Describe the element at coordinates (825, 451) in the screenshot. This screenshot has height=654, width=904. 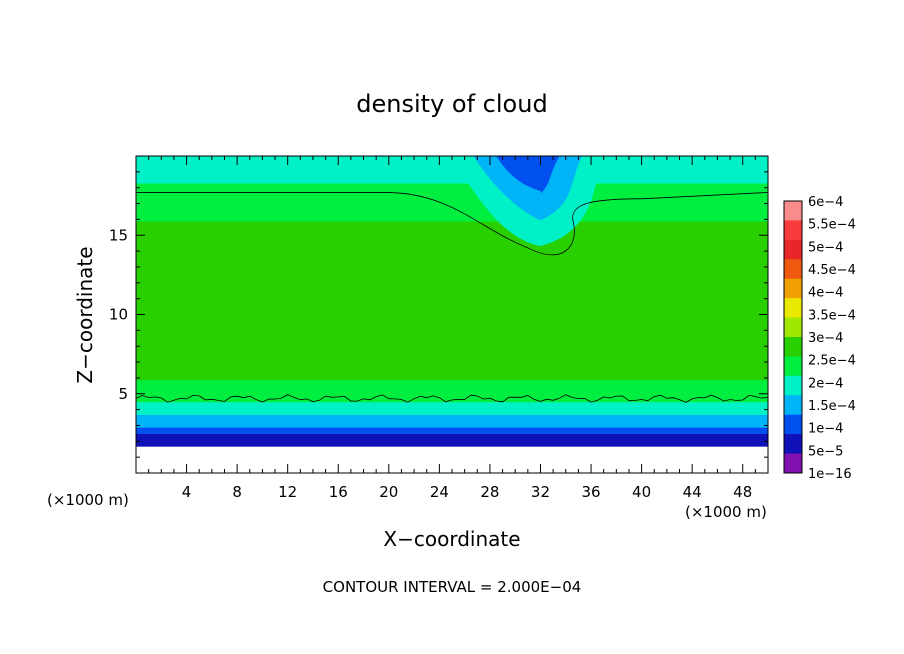
I see `colorbar-label: 5e−5` at that location.